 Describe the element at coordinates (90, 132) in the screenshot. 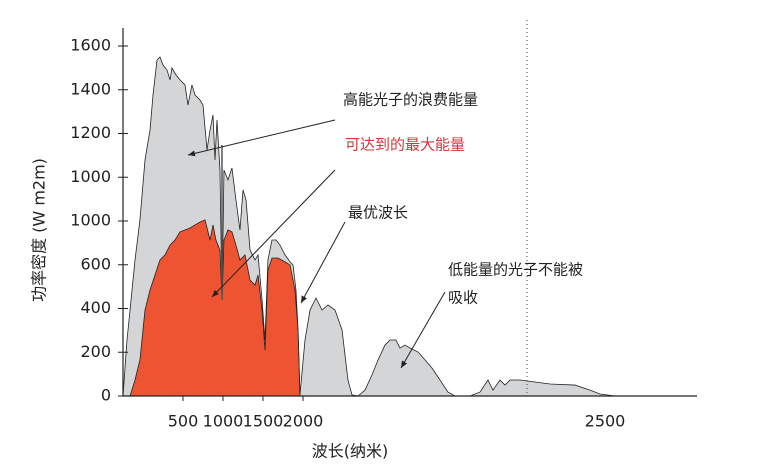

I see `y-tick-label: 1200` at that location.